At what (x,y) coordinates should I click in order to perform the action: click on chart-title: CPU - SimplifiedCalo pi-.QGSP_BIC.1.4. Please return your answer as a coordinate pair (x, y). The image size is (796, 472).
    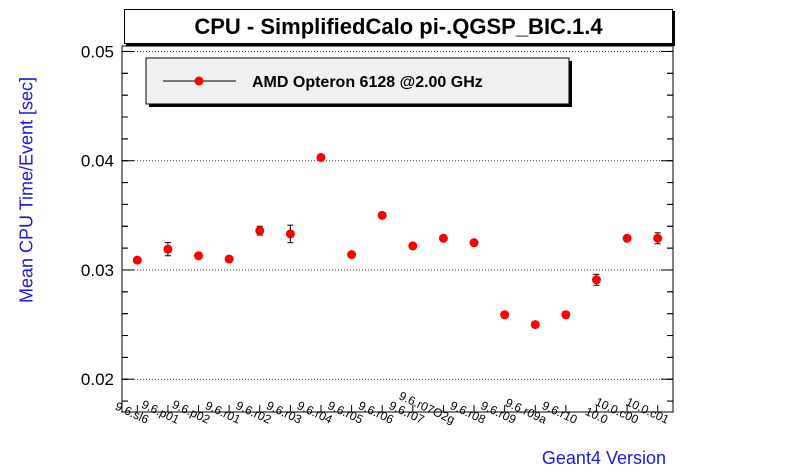
    Looking at the image, I should click on (398, 26).